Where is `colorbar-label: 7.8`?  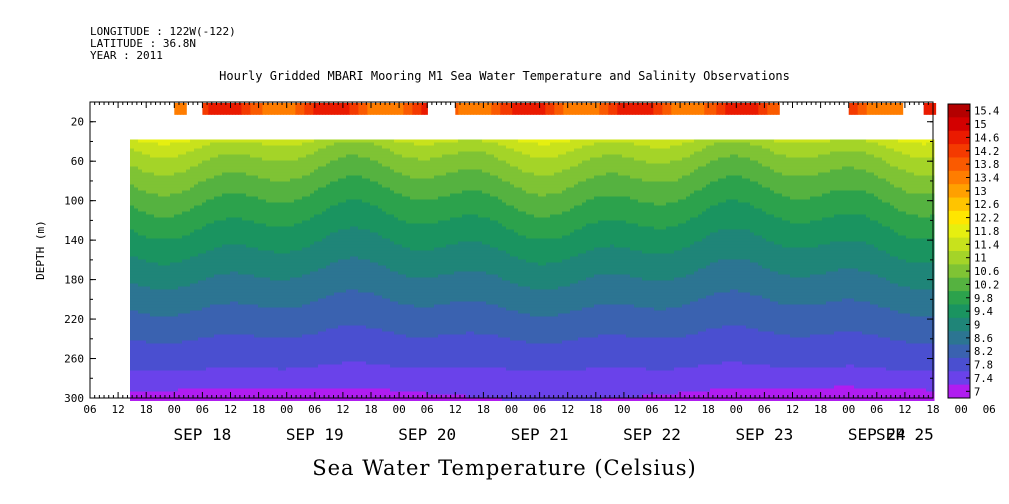 colorbar-label: 7.8 is located at coordinates (983, 366).